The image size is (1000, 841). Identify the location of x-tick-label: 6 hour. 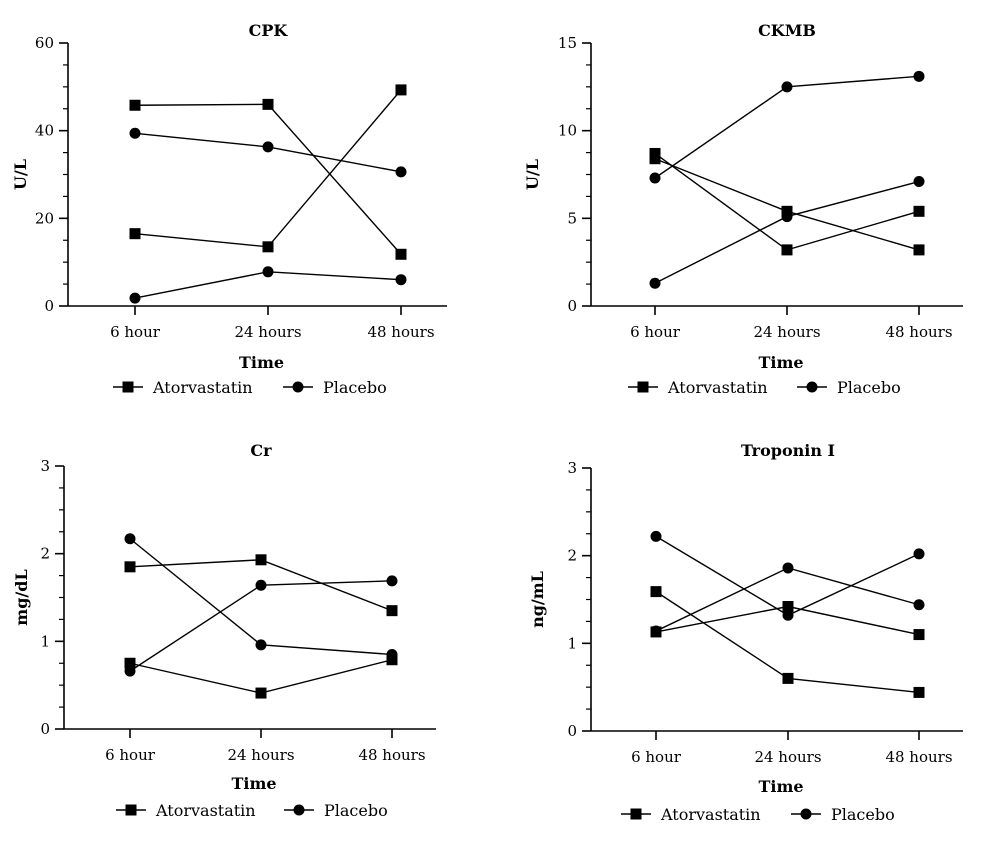
(656, 757).